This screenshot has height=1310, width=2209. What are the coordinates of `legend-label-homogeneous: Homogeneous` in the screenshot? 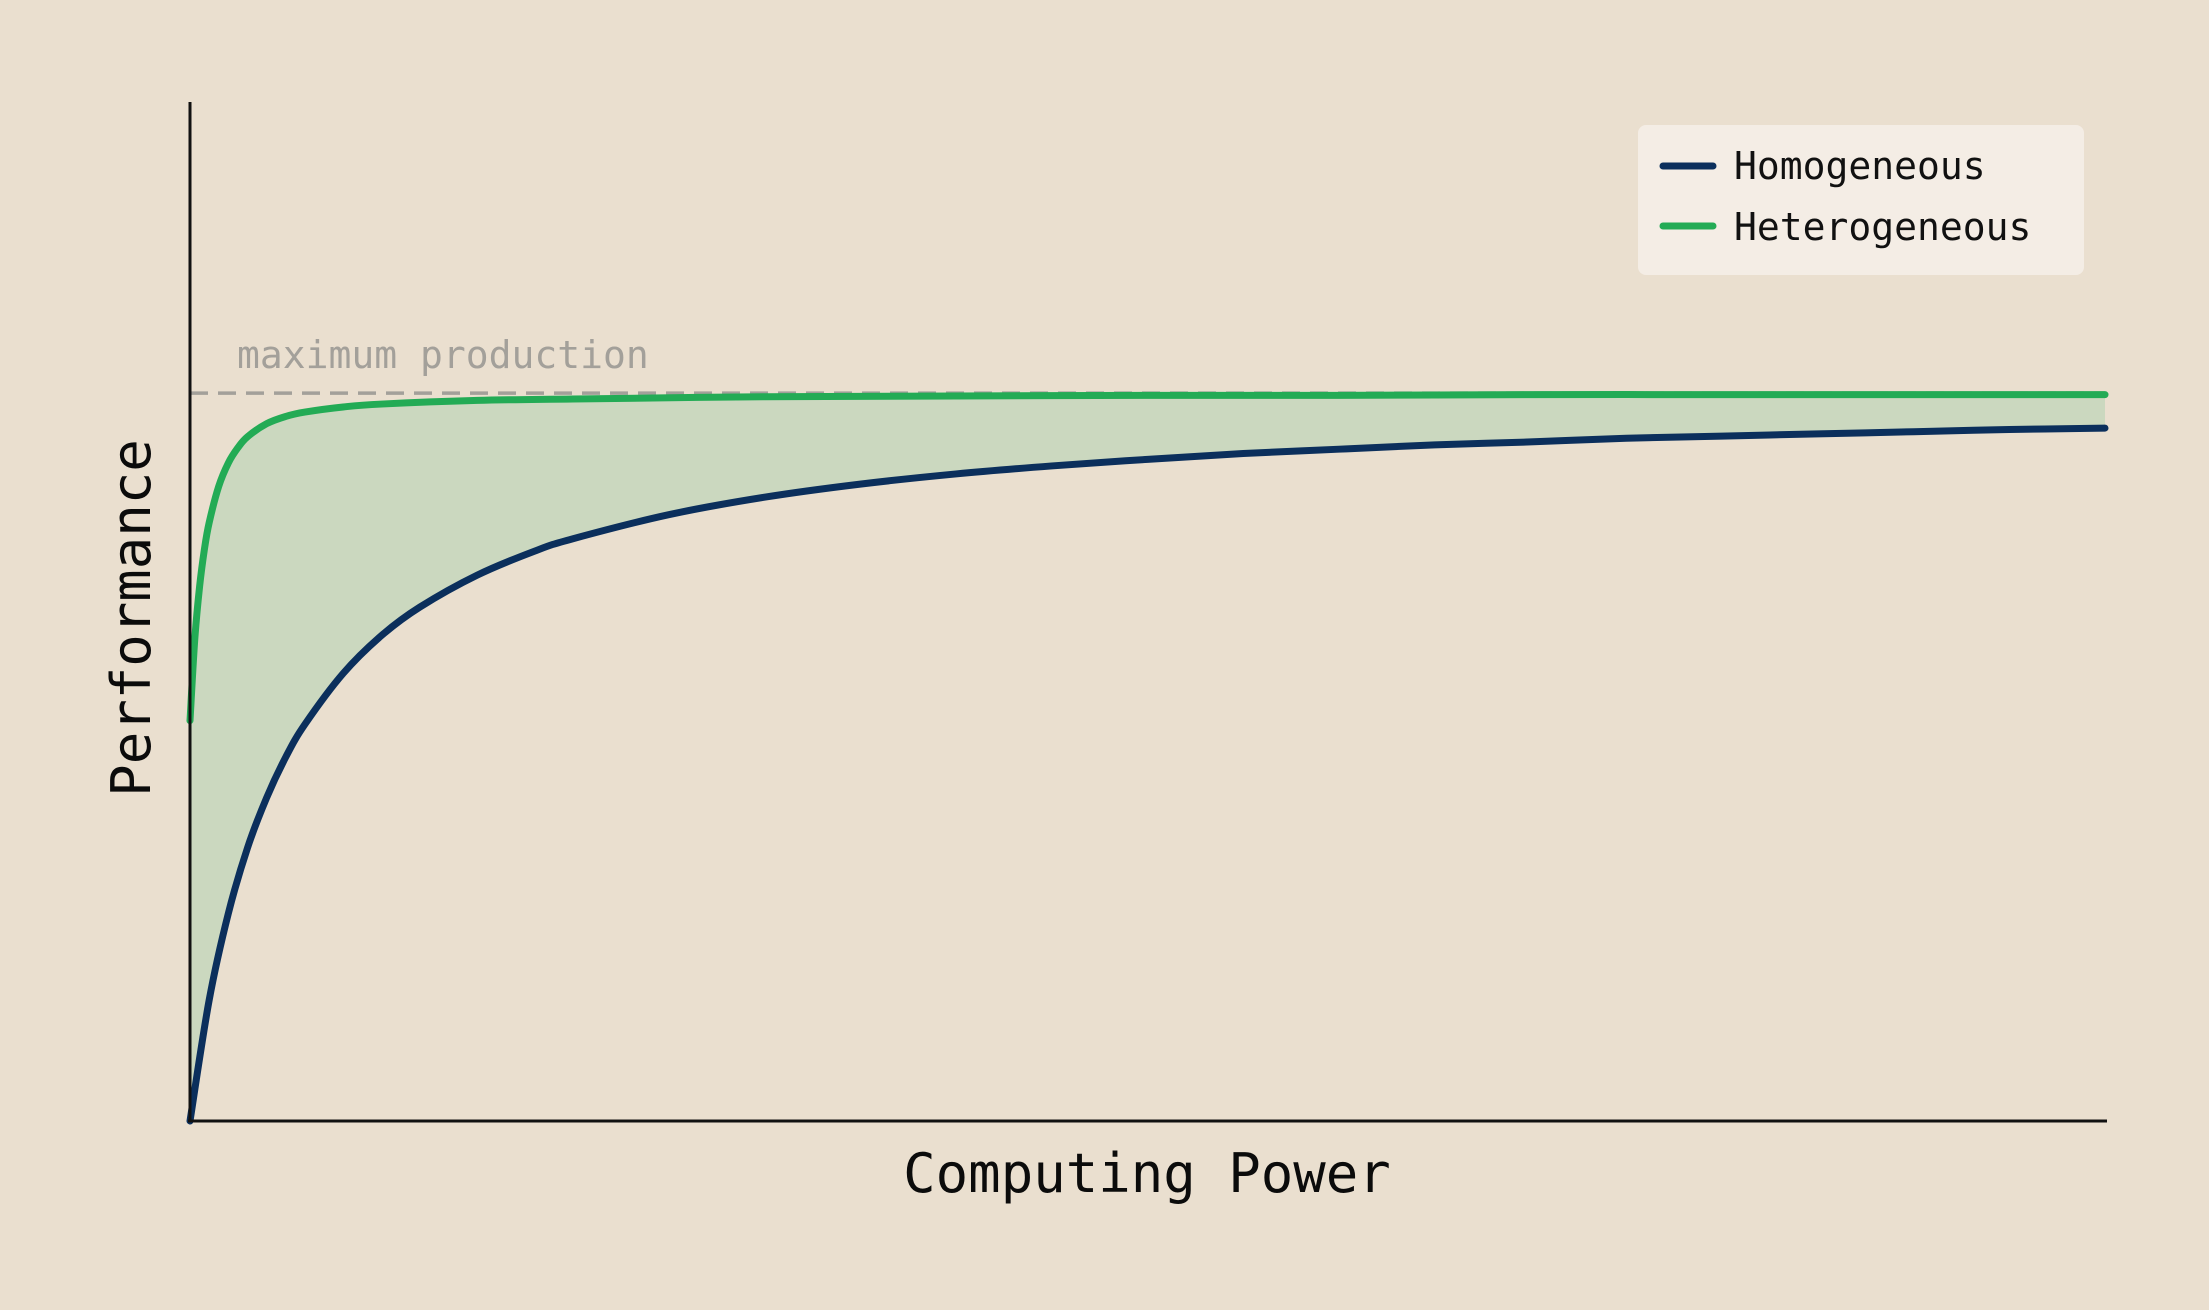 It's located at (1860, 166).